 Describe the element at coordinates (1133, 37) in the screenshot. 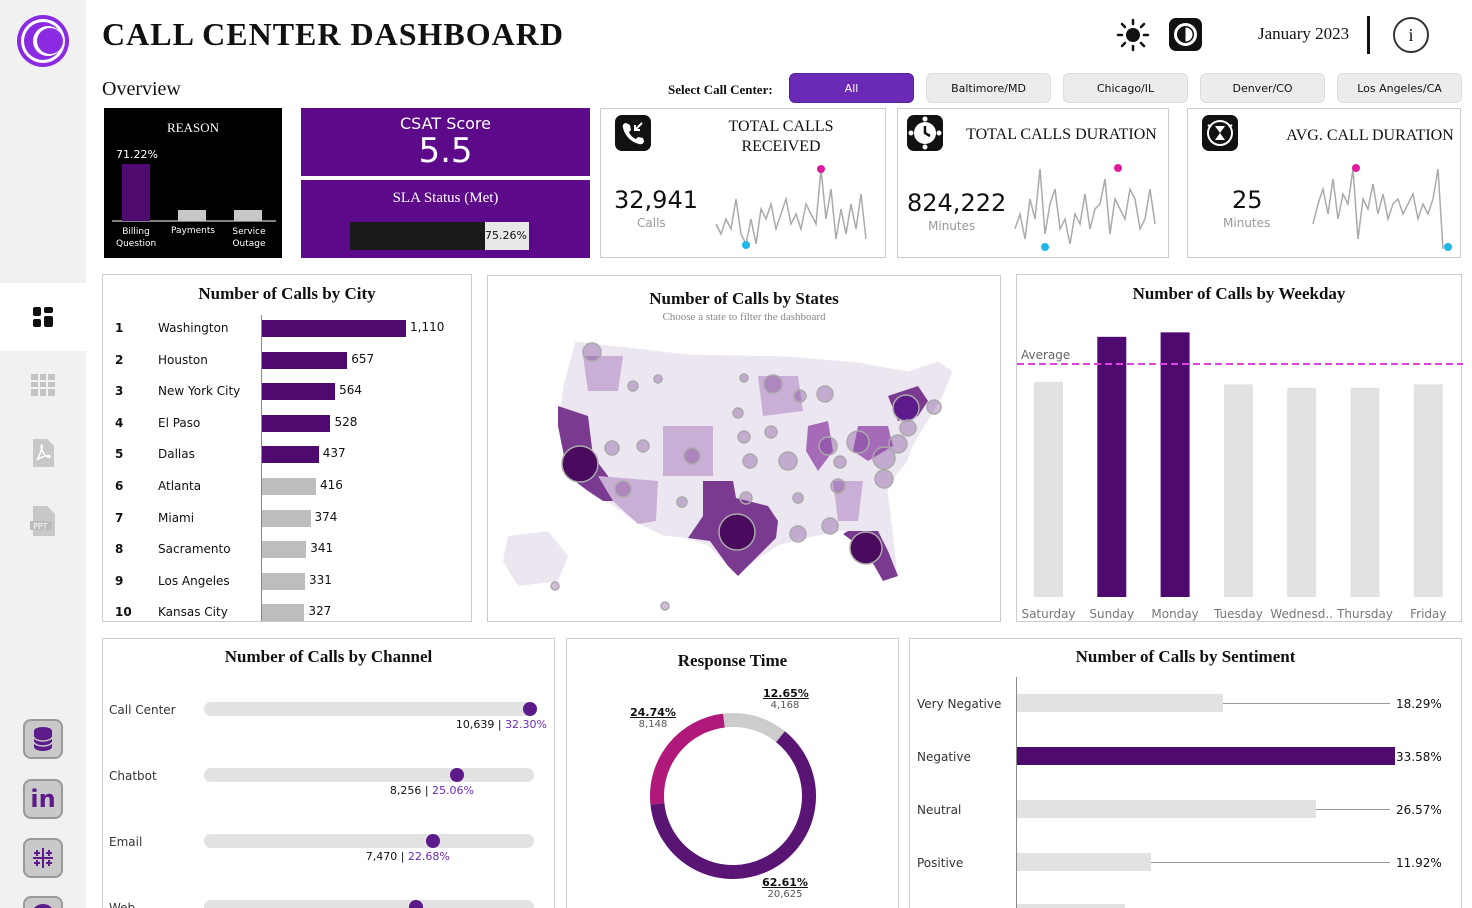

I see `theme-toggle-sun-icon` at that location.